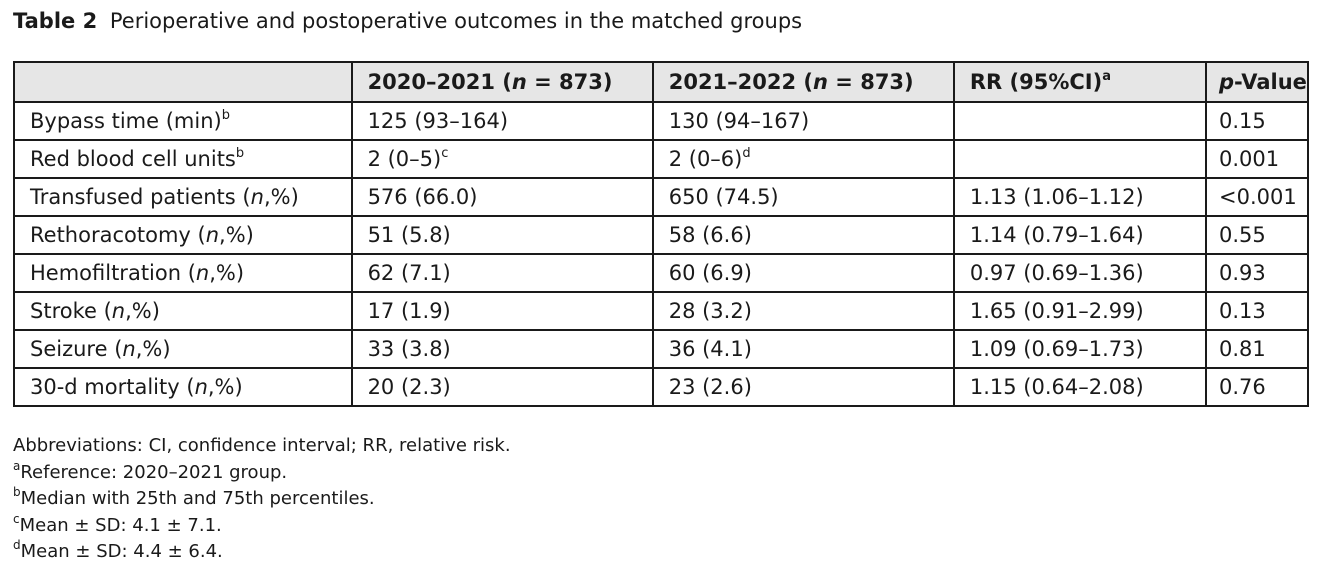 This screenshot has width=1334, height=577. What do you see at coordinates (445, 153) in the screenshot?
I see `footnote-marker: c` at bounding box center [445, 153].